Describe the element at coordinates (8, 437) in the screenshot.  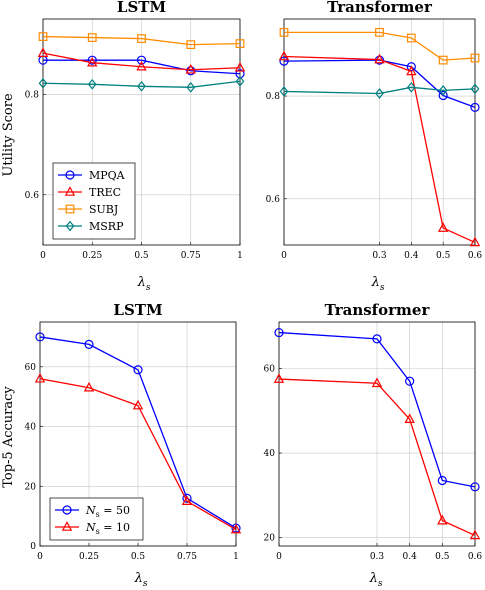
I see `row2-ylabel: Top-5 Accuracy` at that location.